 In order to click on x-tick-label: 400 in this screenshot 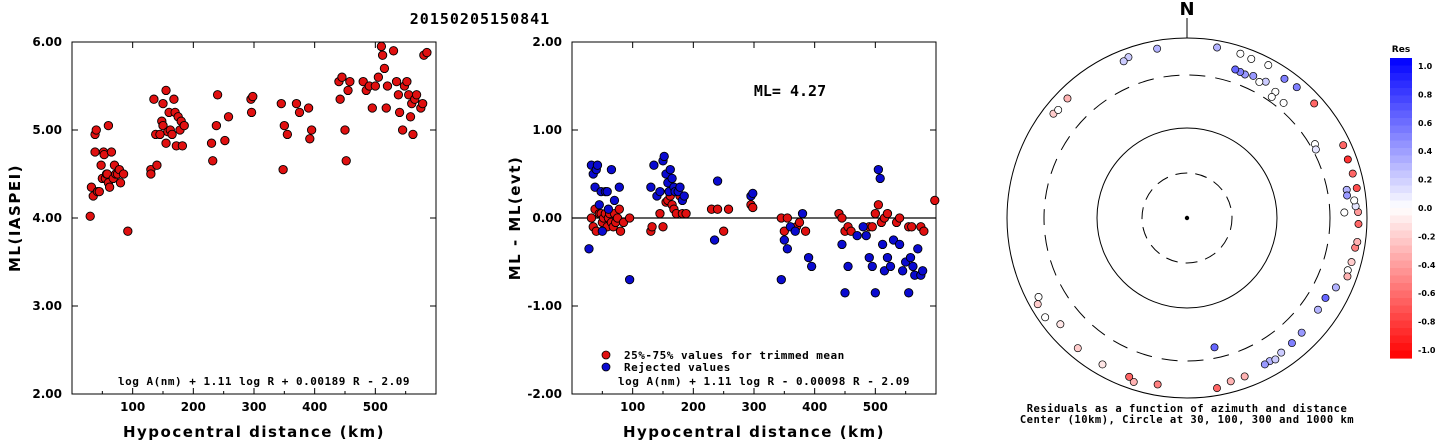, I will do `click(814, 407)`.